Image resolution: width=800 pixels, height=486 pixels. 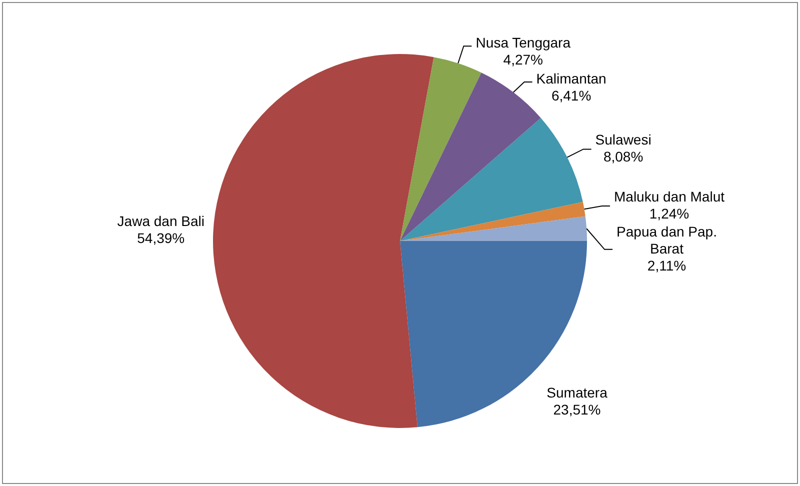 I want to click on slice-label: Papua dan Pap. Barat, so click(x=666, y=239).